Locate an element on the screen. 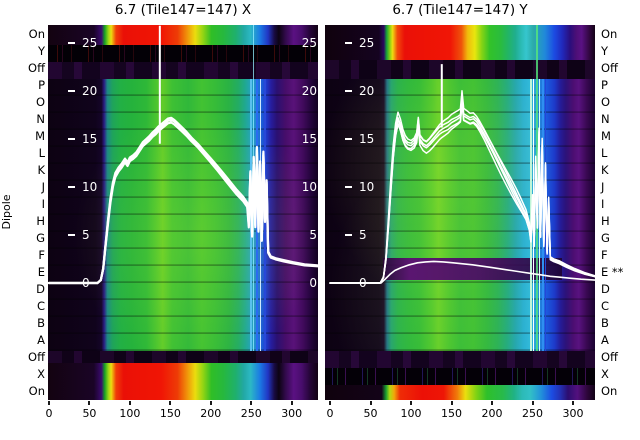 The image size is (640, 440). row-label-right: G is located at coordinates (605, 238).